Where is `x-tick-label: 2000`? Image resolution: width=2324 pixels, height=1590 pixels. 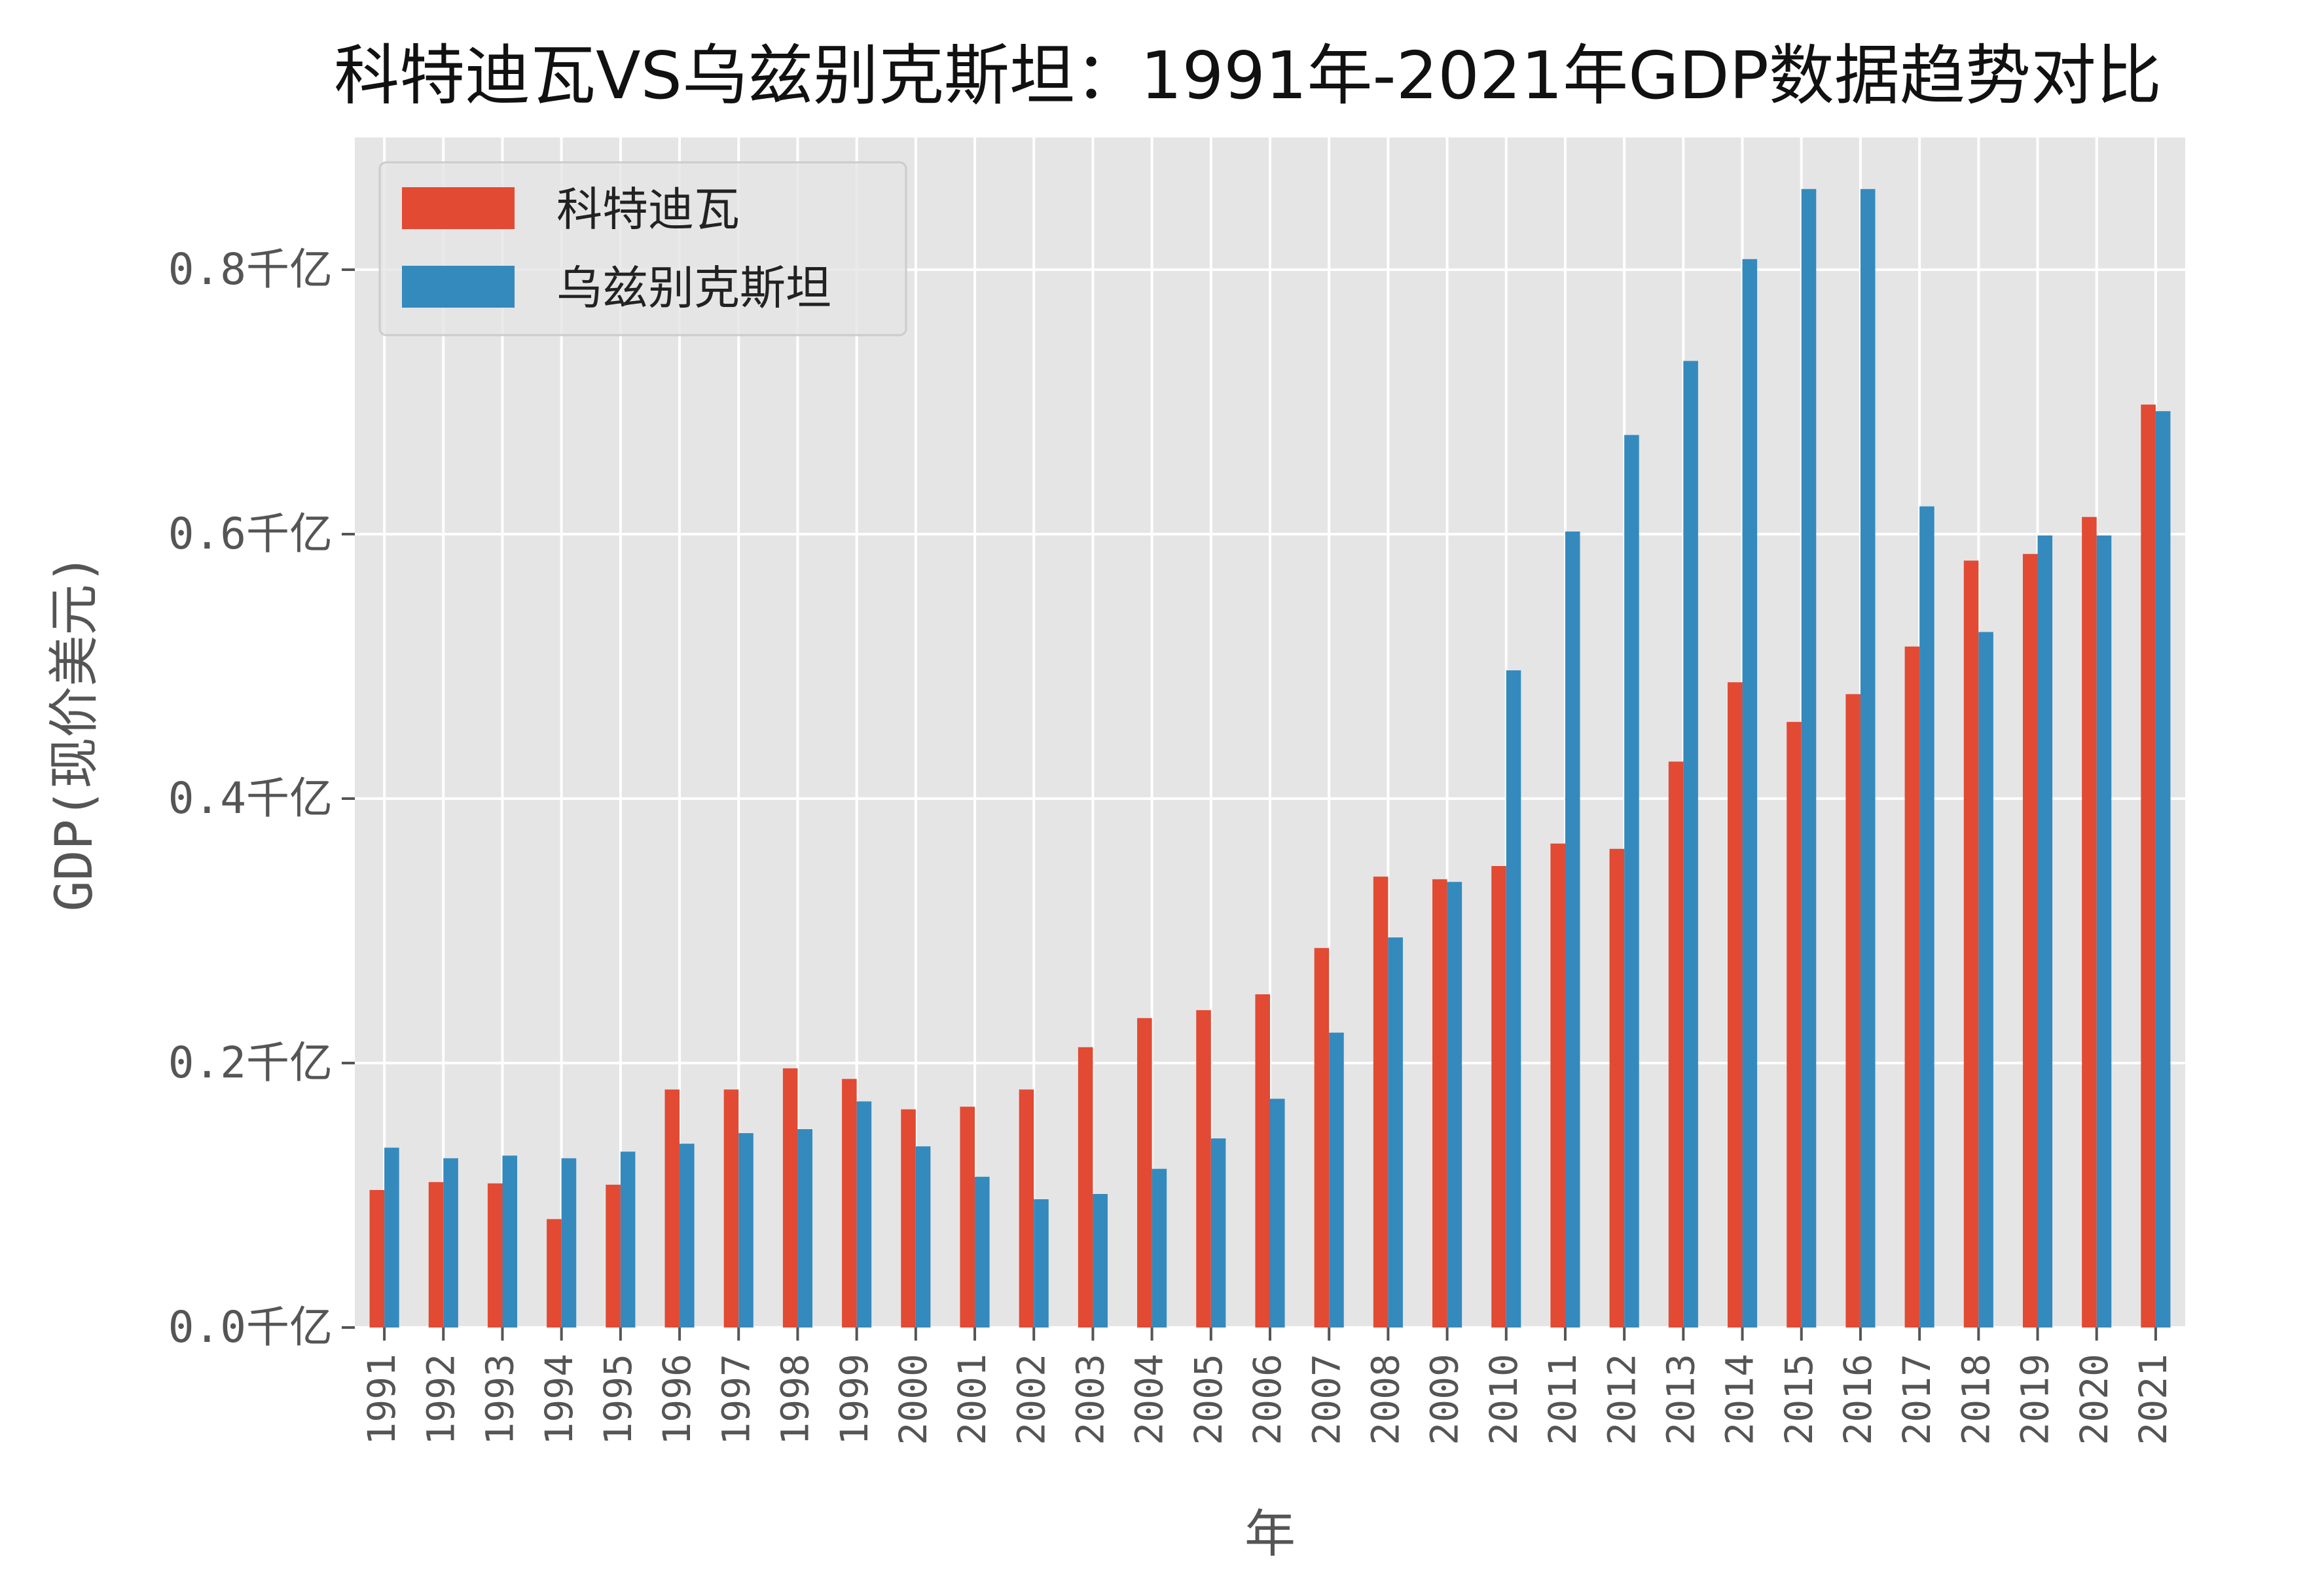
x-tick-label: 2000 is located at coordinates (913, 1399).